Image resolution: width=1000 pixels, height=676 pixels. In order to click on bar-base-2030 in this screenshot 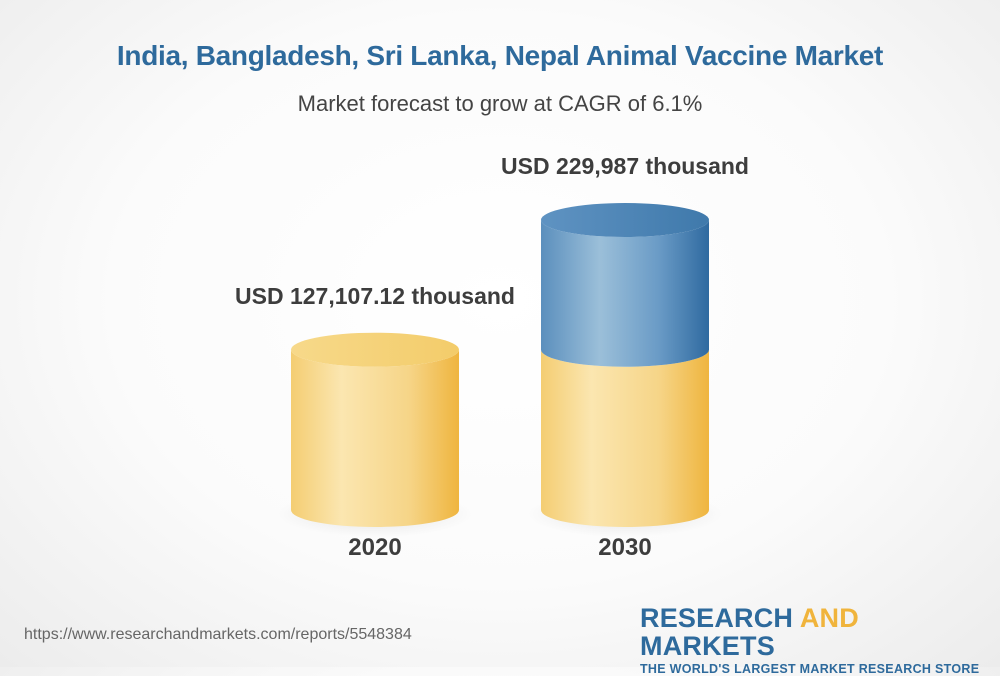, I will do `click(625, 438)`.